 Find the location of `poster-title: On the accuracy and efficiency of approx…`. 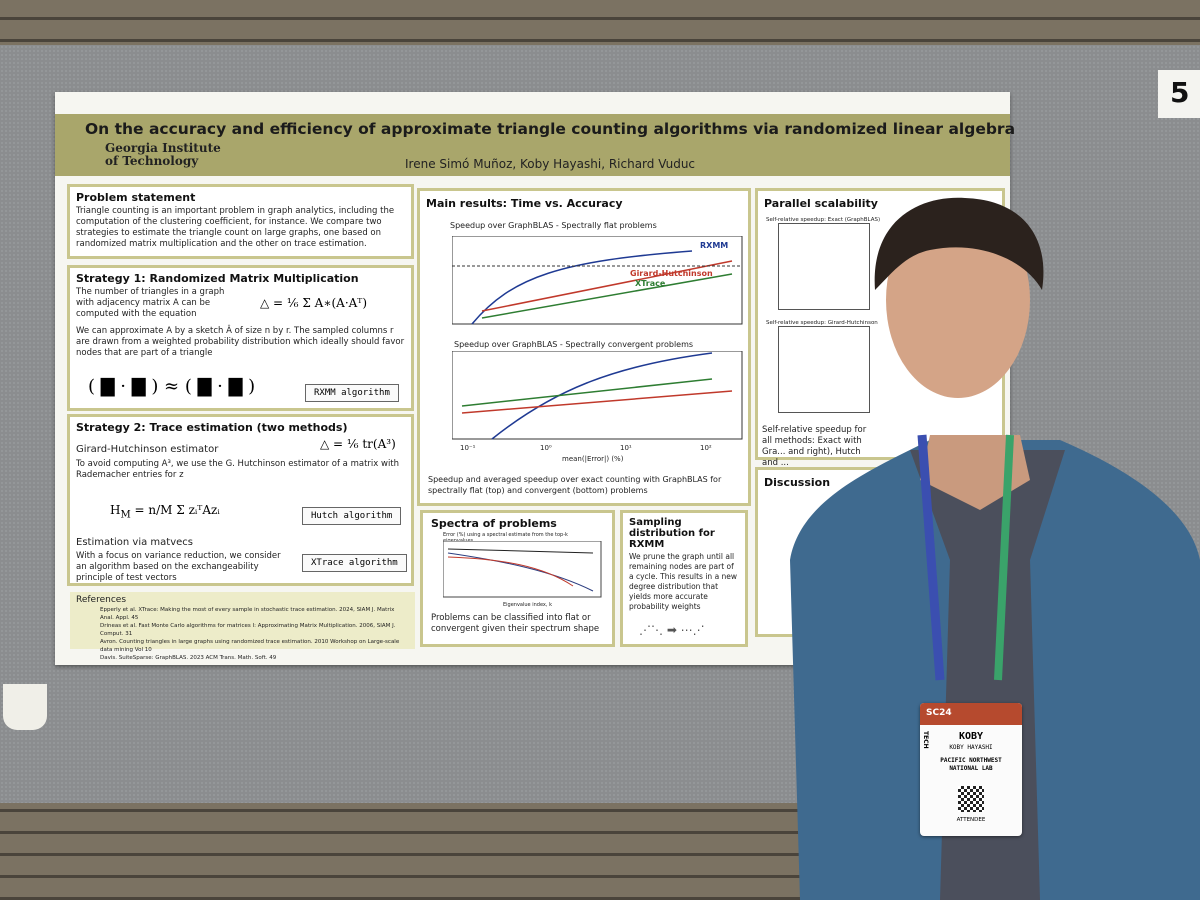

poster-title: On the accuracy and efficiency of approx… is located at coordinates (550, 129).